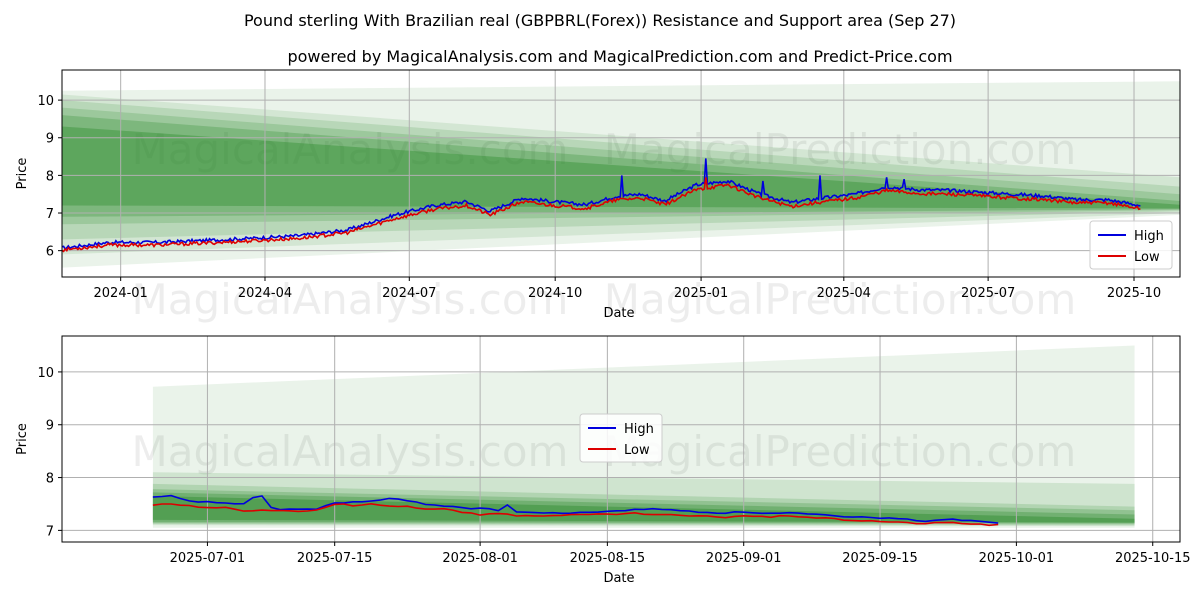  I want to click on x-tick-label: 2025-07-15, so click(335, 558).